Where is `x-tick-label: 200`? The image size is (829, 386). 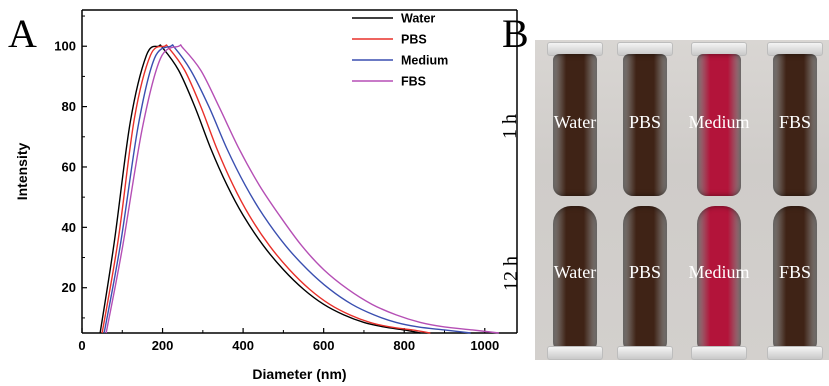
x-tick-label: 200 is located at coordinates (163, 345).